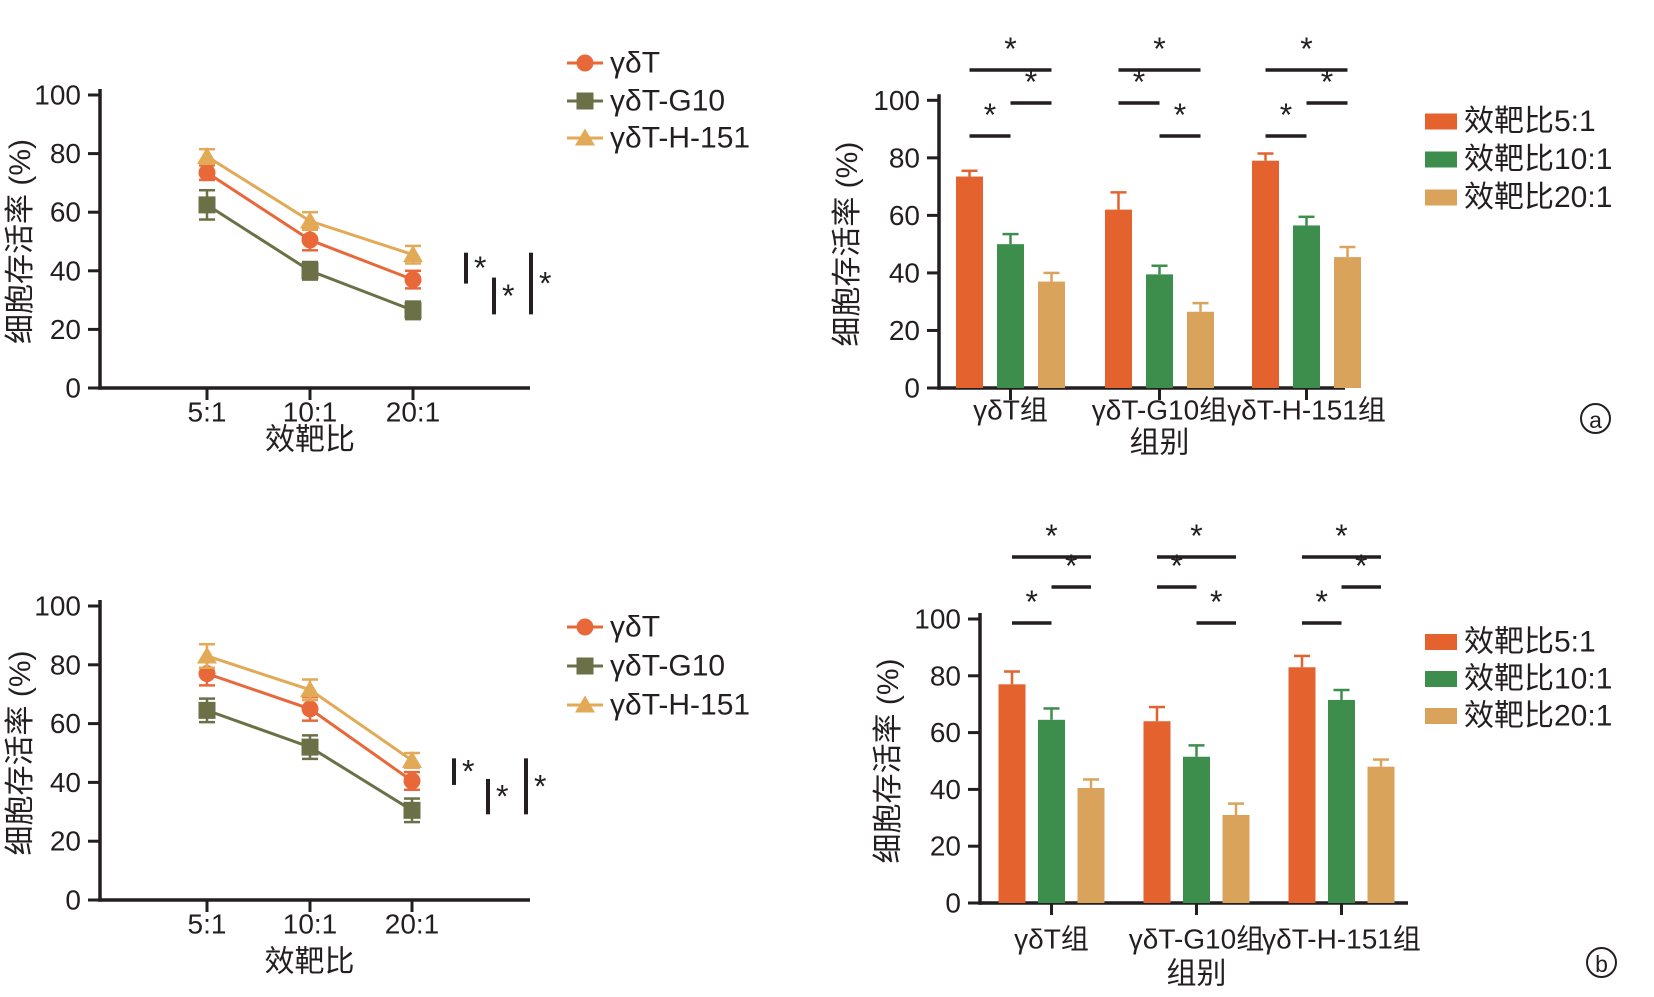 Image resolution: width=1654 pixels, height=997 pixels. Describe the element at coordinates (1538, 679) in the screenshot. I see `legend-label: 效靶比10:1` at that location.